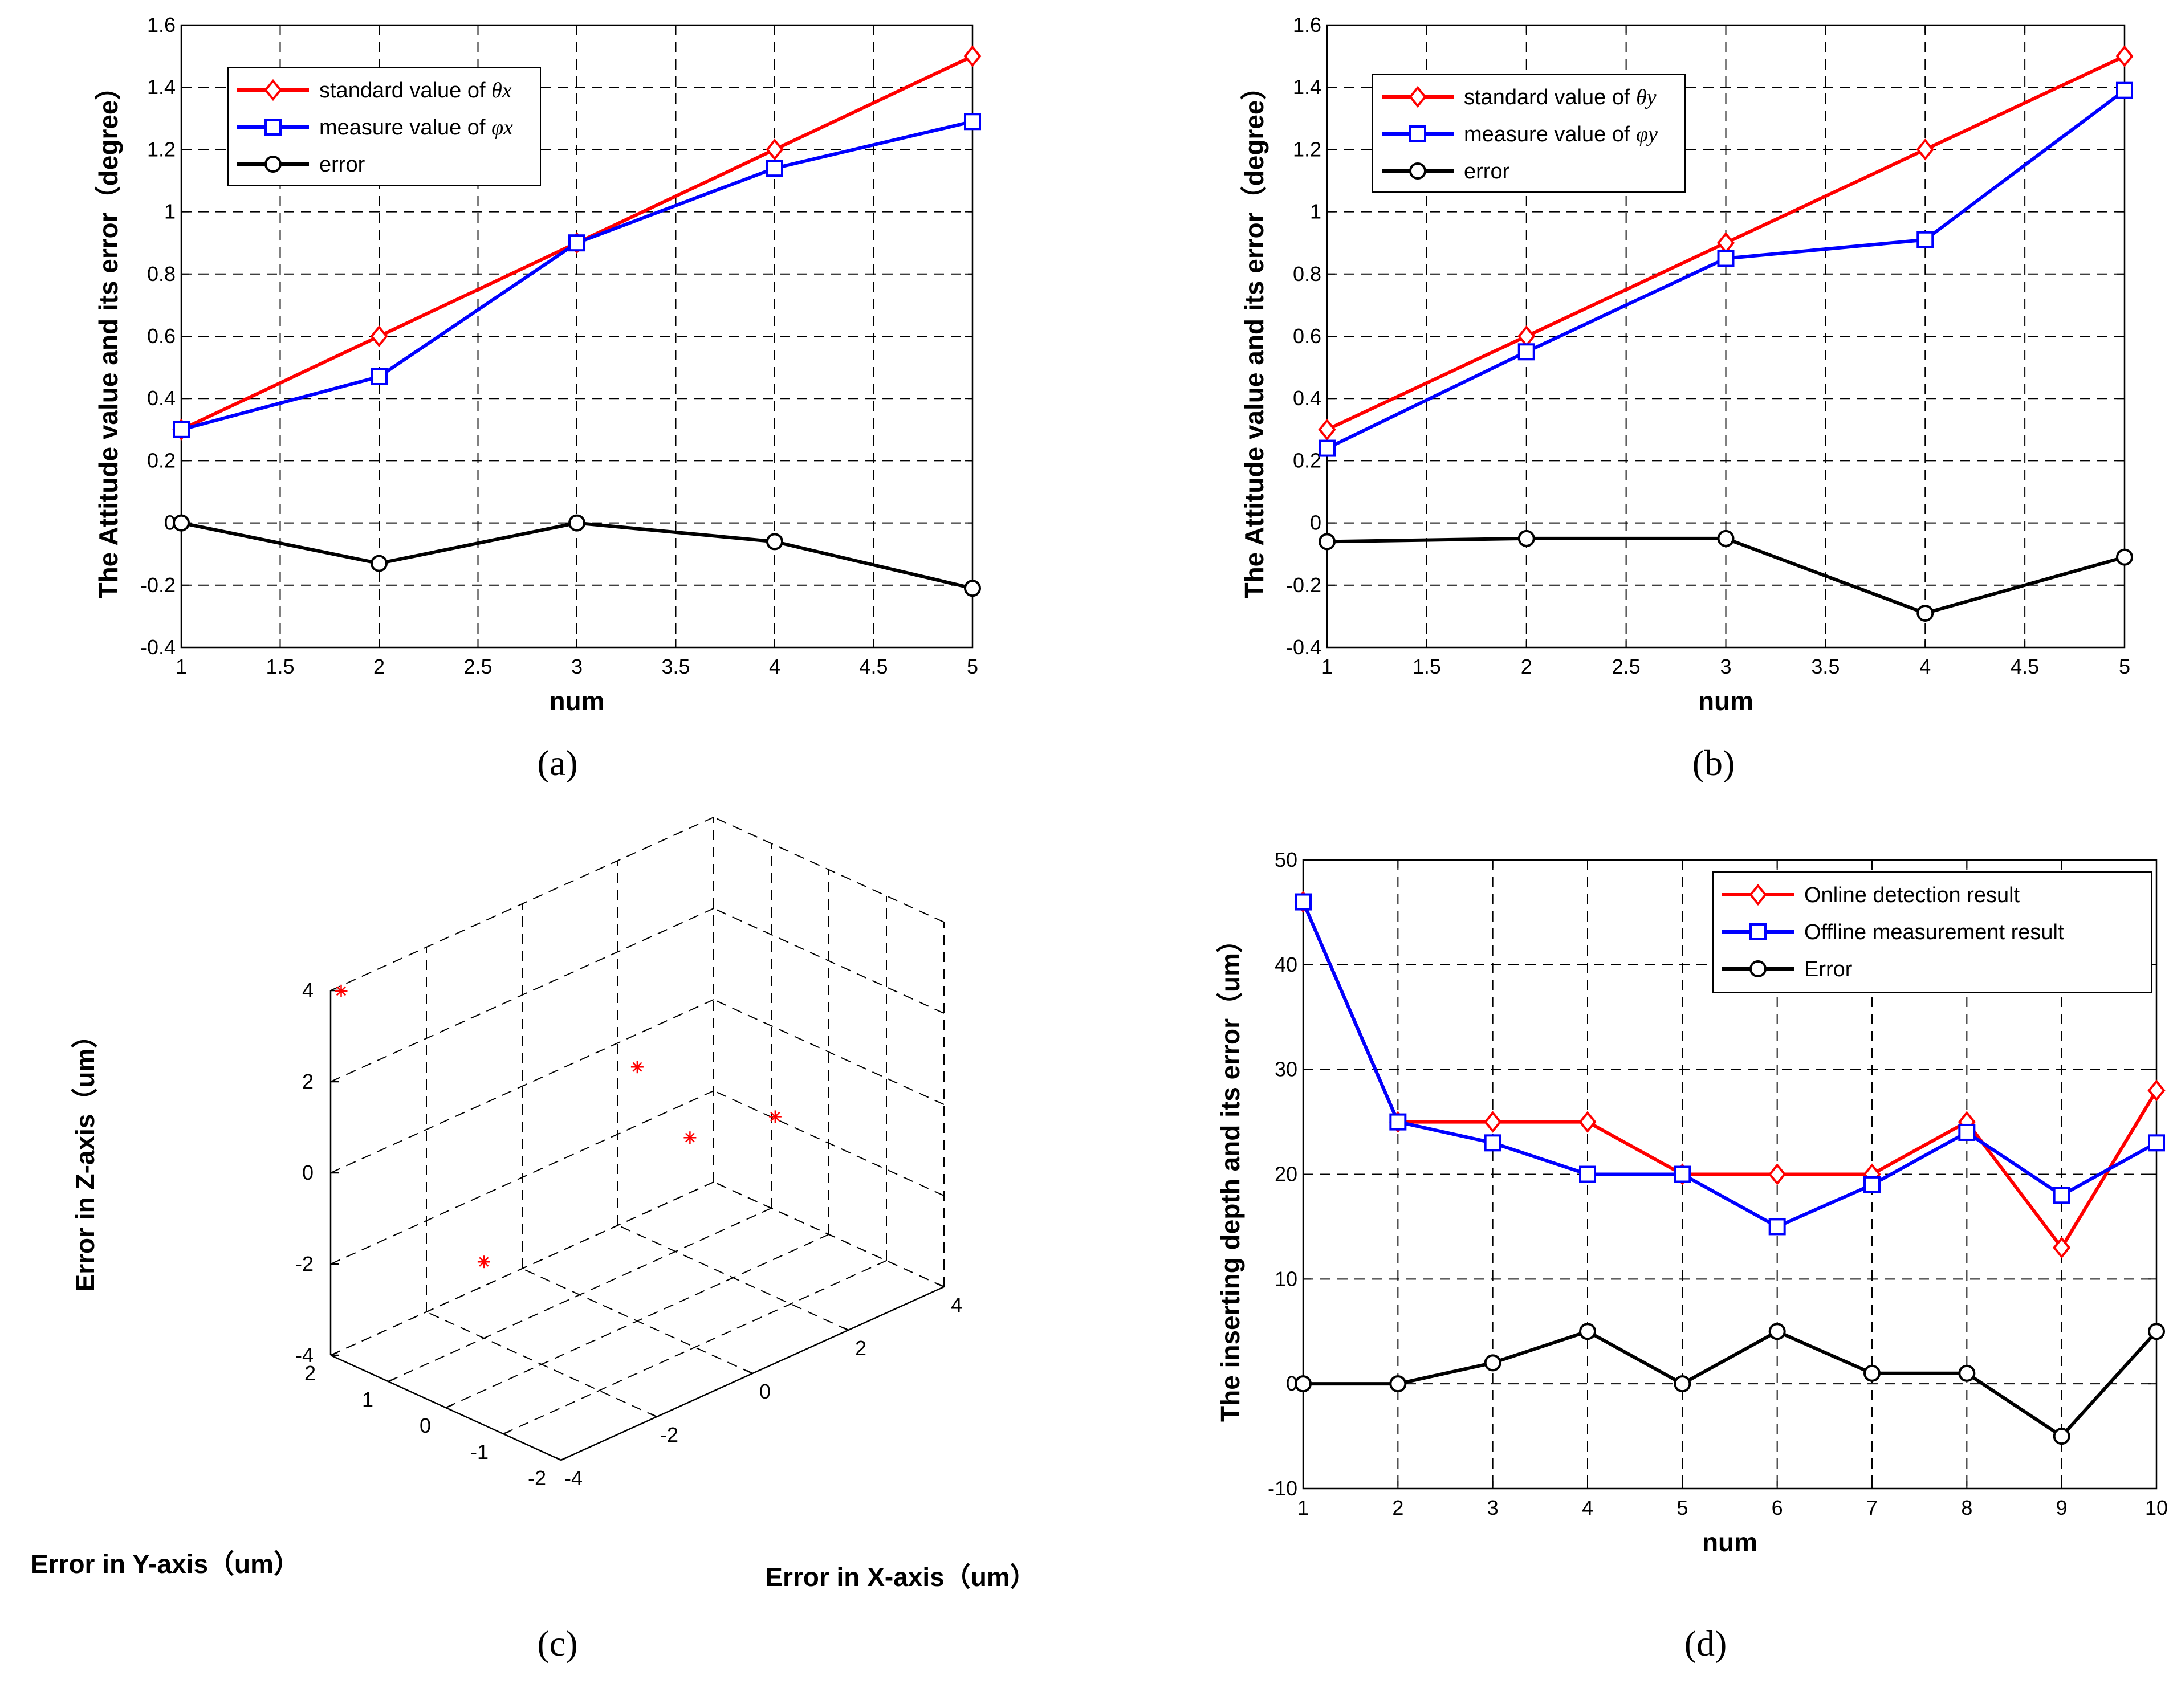 This screenshot has height=1708, width=2173. I want to click on legend-label-symbol: θx, so click(502, 91).